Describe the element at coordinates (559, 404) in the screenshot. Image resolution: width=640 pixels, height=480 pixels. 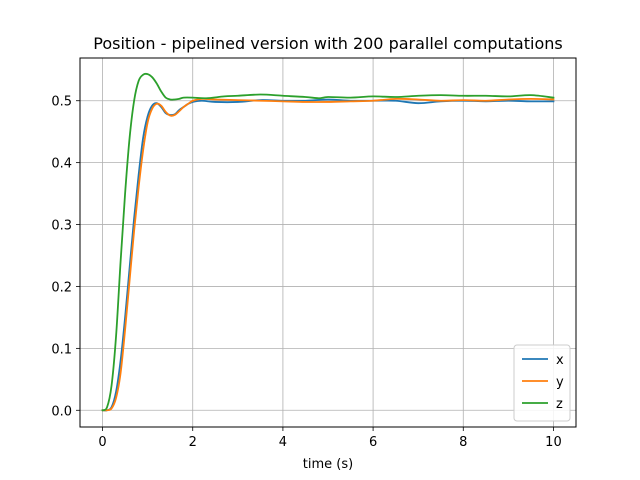
I see `legend-label-z: z` at that location.